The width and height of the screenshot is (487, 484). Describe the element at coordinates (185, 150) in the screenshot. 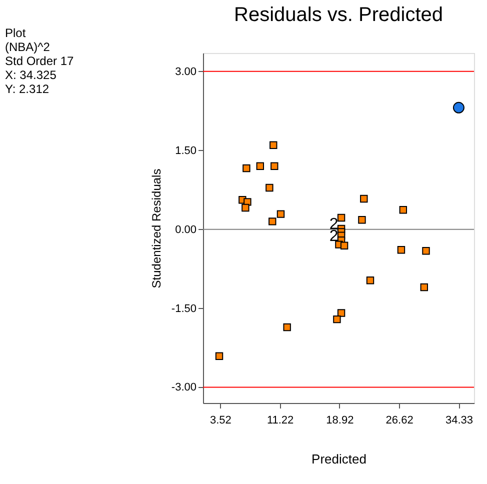

I see `y-tick-label: 1.50` at that location.